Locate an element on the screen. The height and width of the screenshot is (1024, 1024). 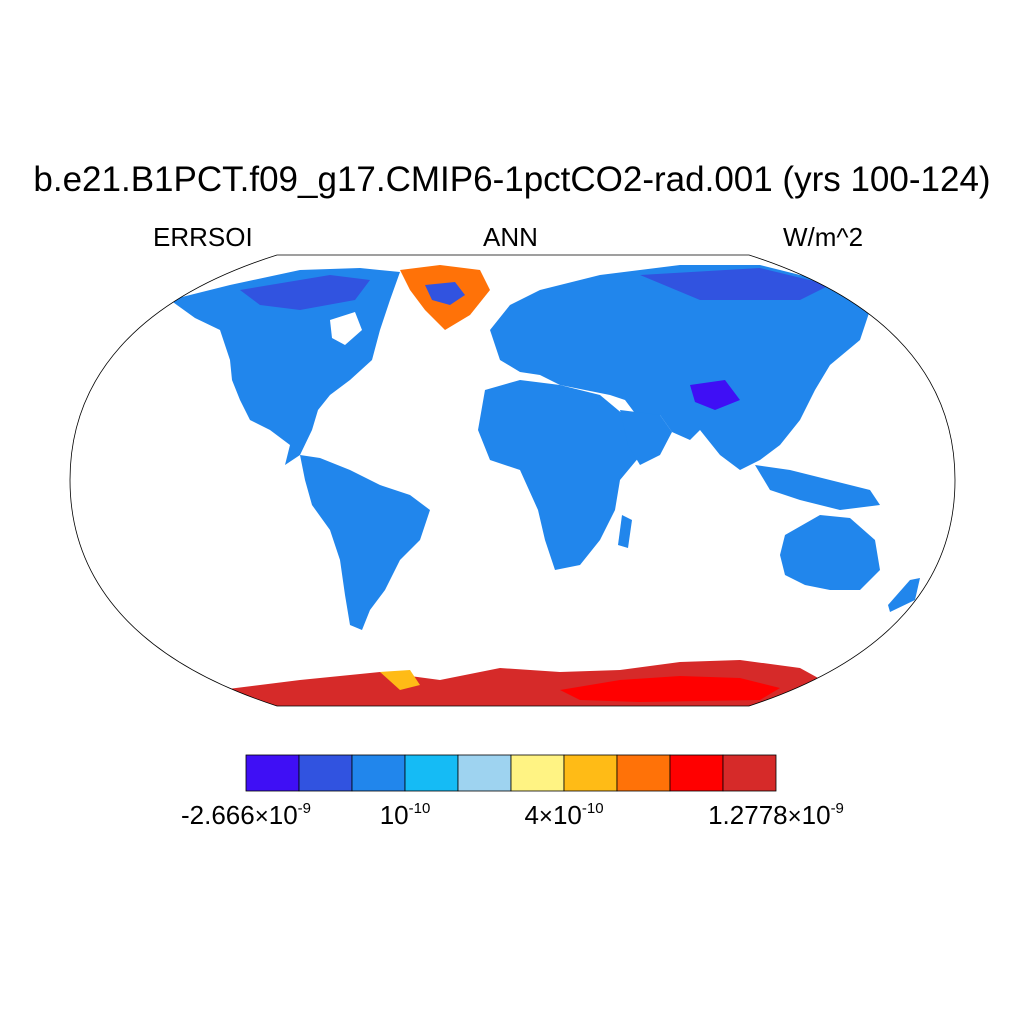
variable-label: ERRSOI is located at coordinates (203, 237).